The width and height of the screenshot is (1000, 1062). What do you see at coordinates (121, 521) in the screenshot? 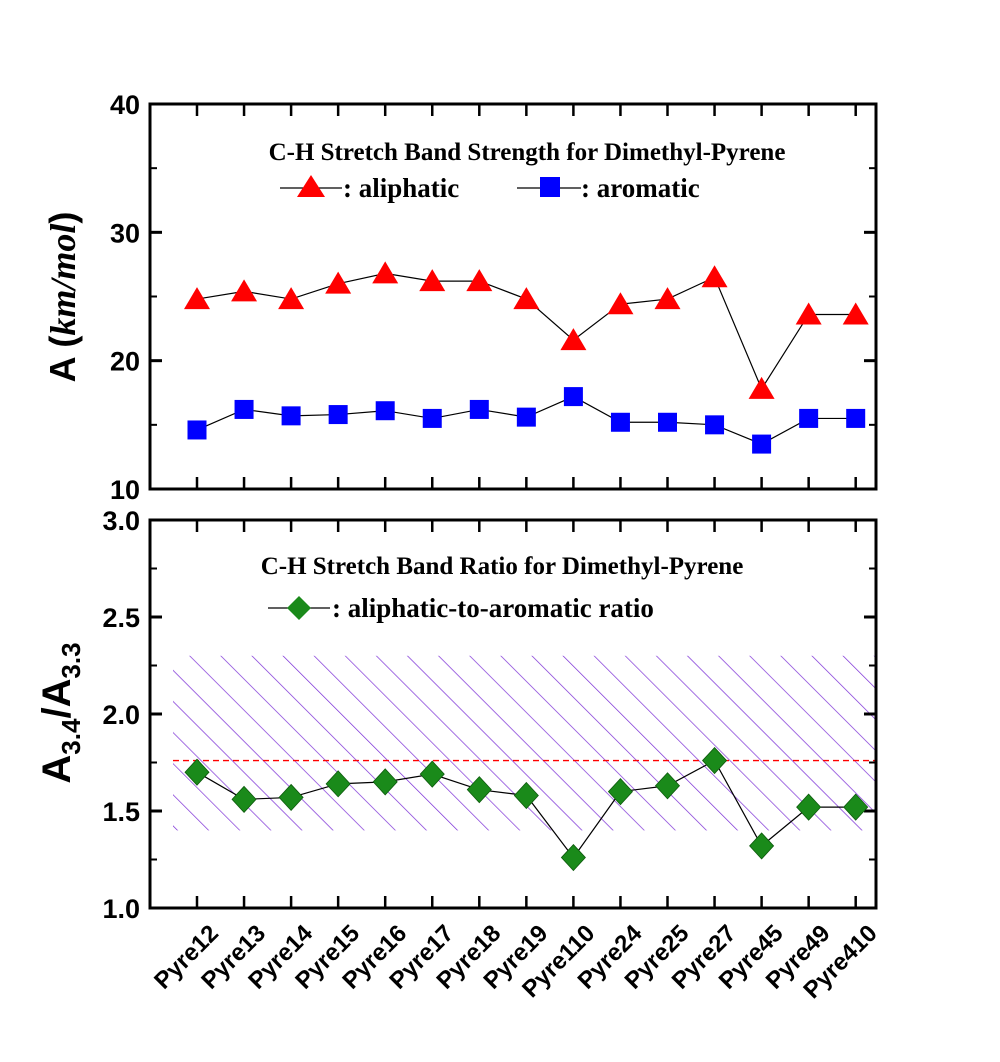
I see `y-tick-label: 3.0` at bounding box center [121, 521].